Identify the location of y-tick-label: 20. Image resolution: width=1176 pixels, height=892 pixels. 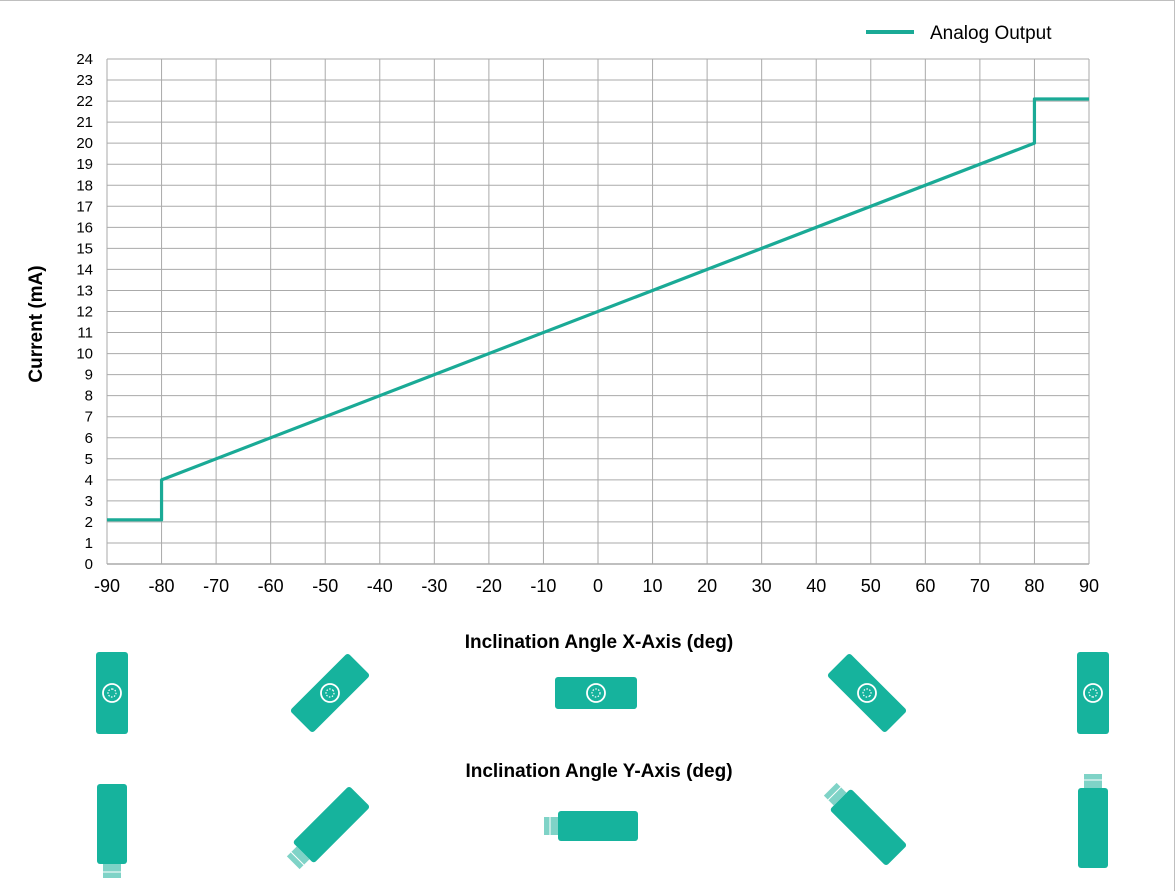
(84, 143).